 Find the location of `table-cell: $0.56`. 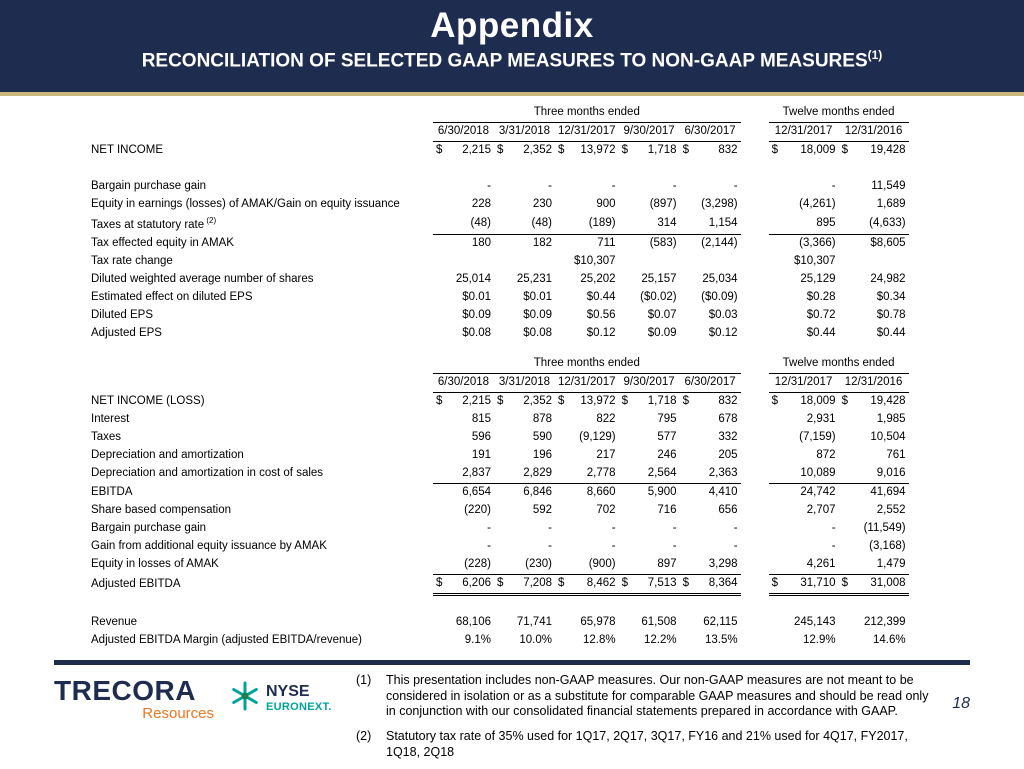

table-cell: $0.56 is located at coordinates (601, 315).